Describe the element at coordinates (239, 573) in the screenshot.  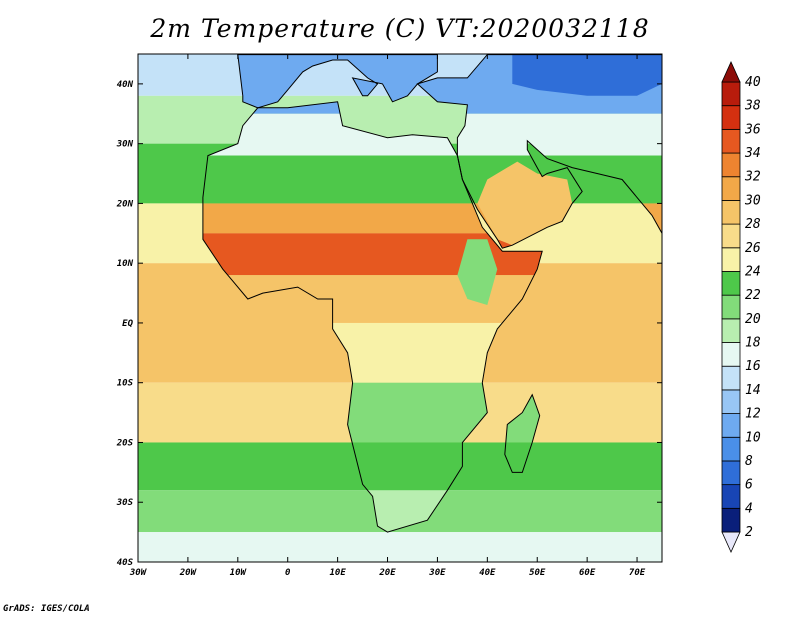
I see `lon-tick-label: 10W` at that location.